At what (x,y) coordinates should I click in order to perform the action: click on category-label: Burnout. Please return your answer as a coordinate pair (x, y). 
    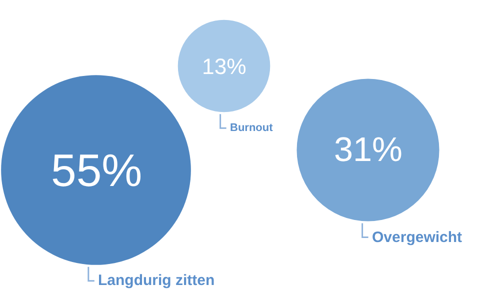
    Looking at the image, I should click on (252, 128).